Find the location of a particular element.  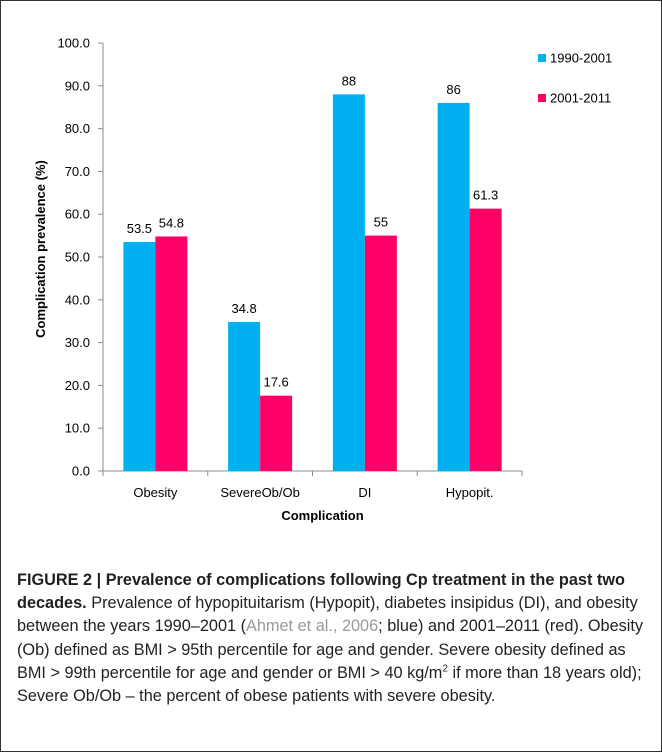

y-tick-label: 40.0 is located at coordinates (77, 299).